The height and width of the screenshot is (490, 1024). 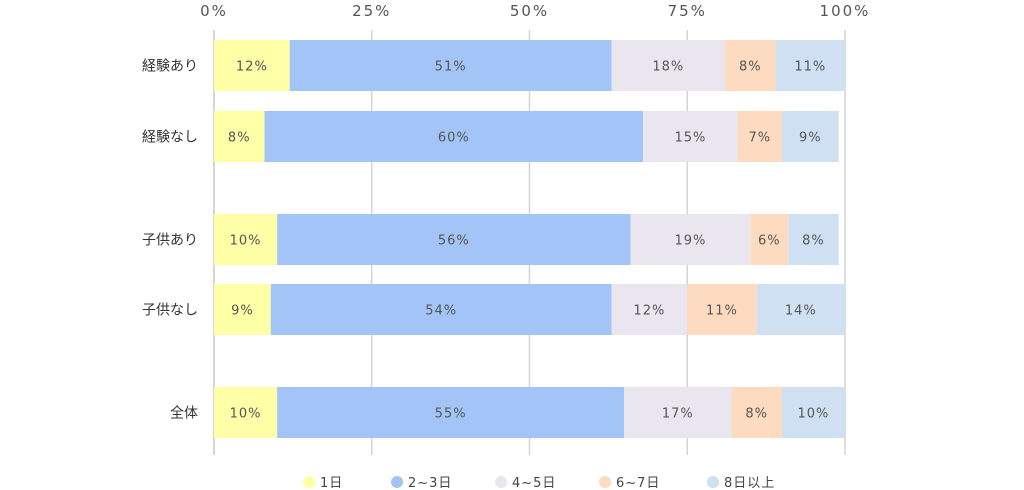 I want to click on x-tick-label: 75%, so click(x=687, y=11).